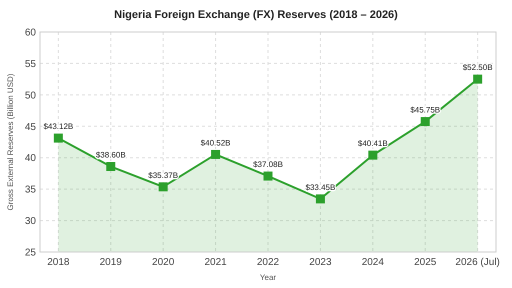  I want to click on x-tick-label: 2018, so click(58, 262).